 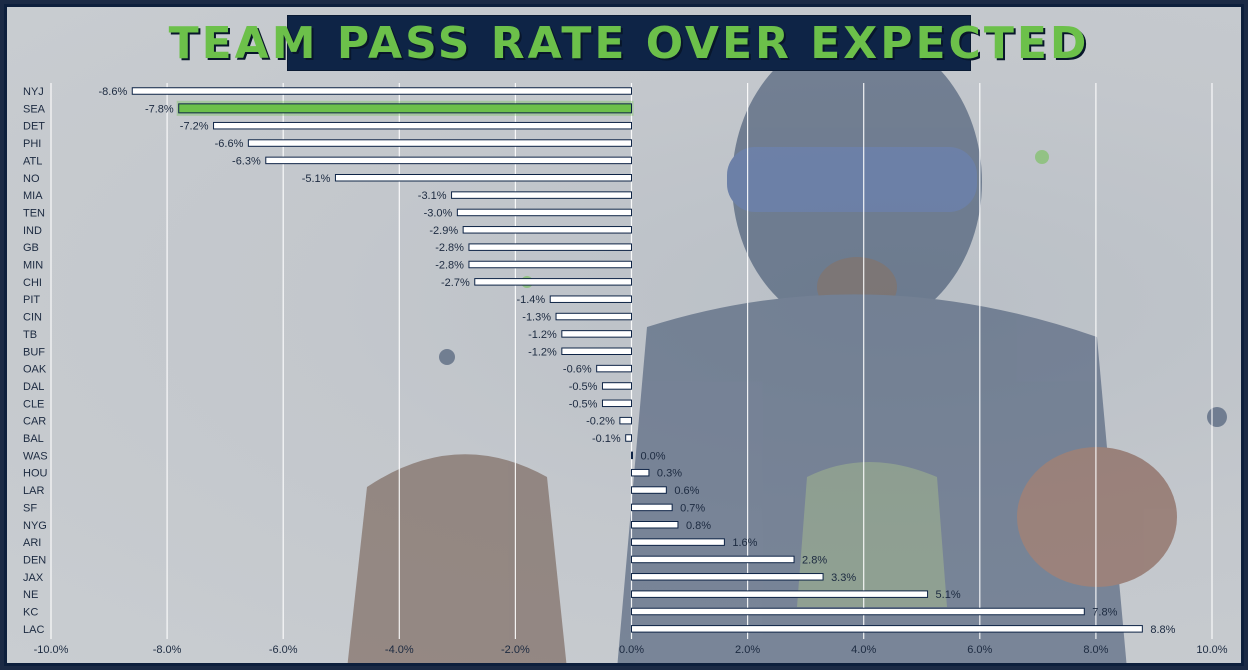 I want to click on data-label: -1.4%, so click(x=530, y=300).